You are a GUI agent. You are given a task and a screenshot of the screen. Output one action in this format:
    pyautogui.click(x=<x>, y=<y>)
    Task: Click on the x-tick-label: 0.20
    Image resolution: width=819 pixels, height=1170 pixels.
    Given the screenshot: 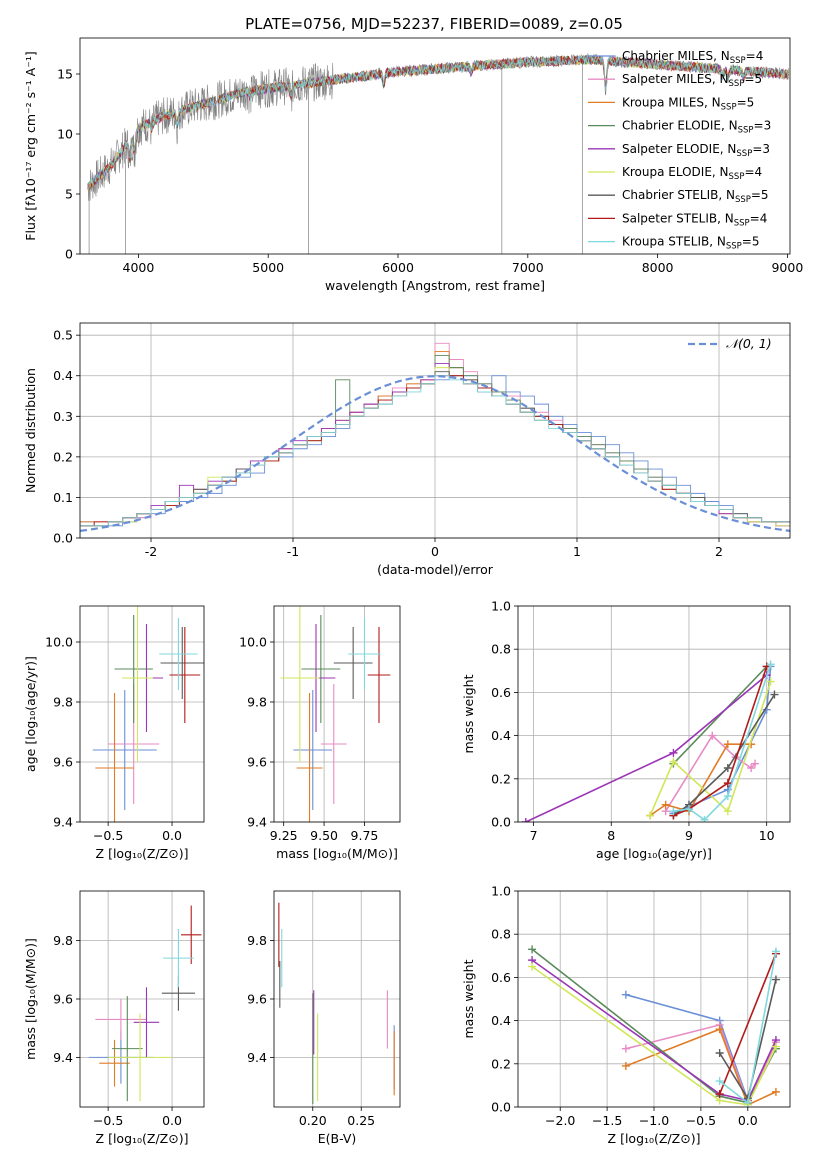 What is the action you would take?
    pyautogui.click(x=313, y=1120)
    